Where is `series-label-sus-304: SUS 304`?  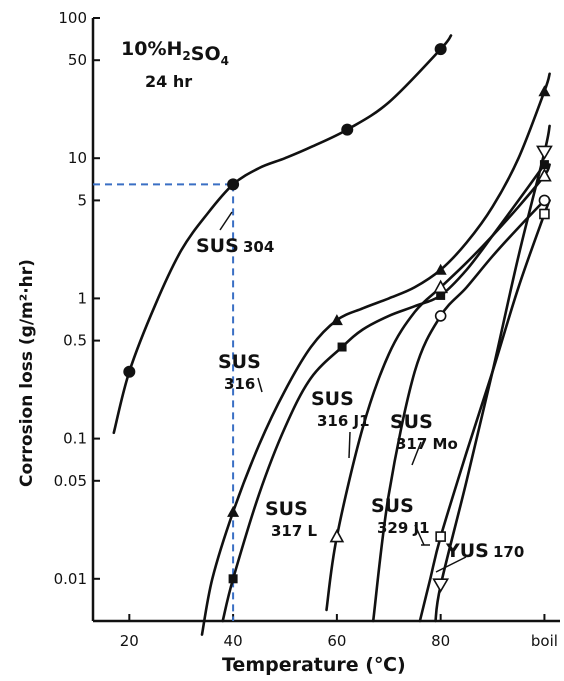 series-label-sus-304: SUS 304 is located at coordinates (235, 246).